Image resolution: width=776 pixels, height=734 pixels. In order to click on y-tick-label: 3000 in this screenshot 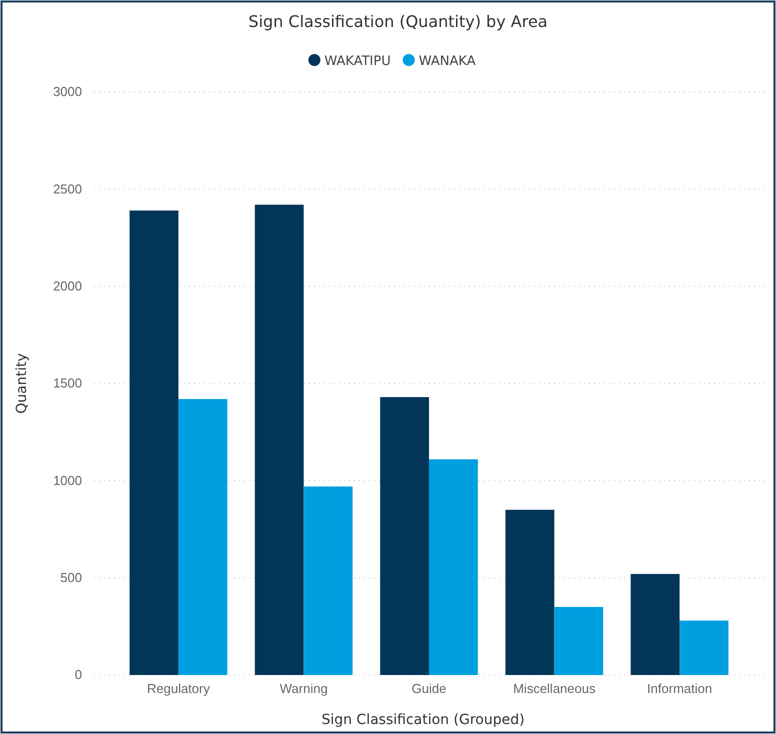, I will do `click(67, 92)`.